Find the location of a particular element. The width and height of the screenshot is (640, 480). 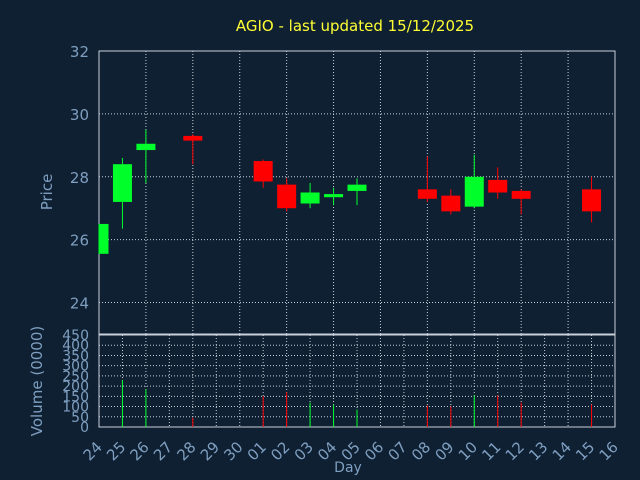

volume-tick-label: 250 is located at coordinates (75, 377).